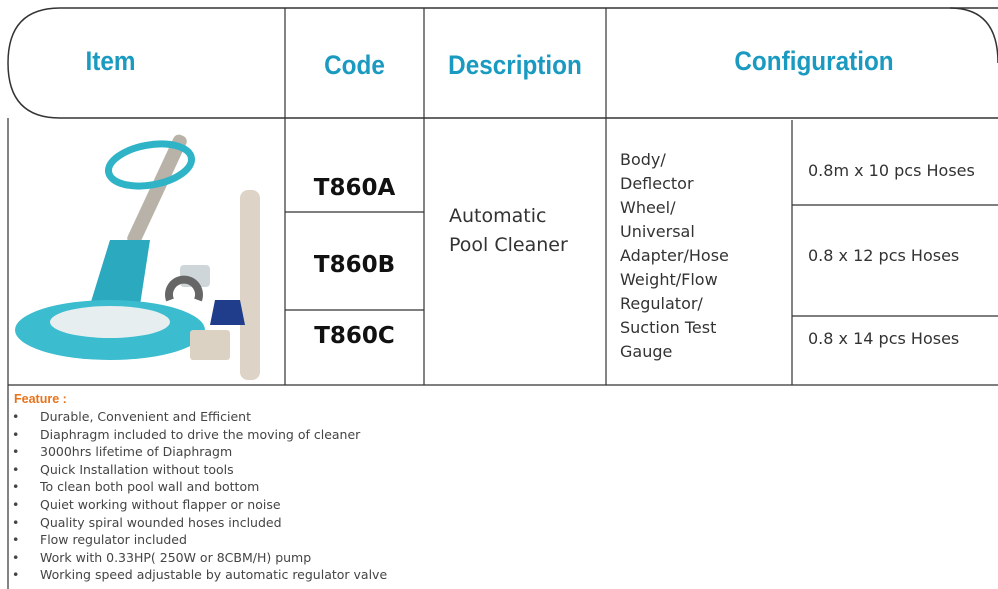 The image size is (998, 589). Describe the element at coordinates (193, 540) in the screenshot. I see `feature-item: Flow regulator included` at that location.